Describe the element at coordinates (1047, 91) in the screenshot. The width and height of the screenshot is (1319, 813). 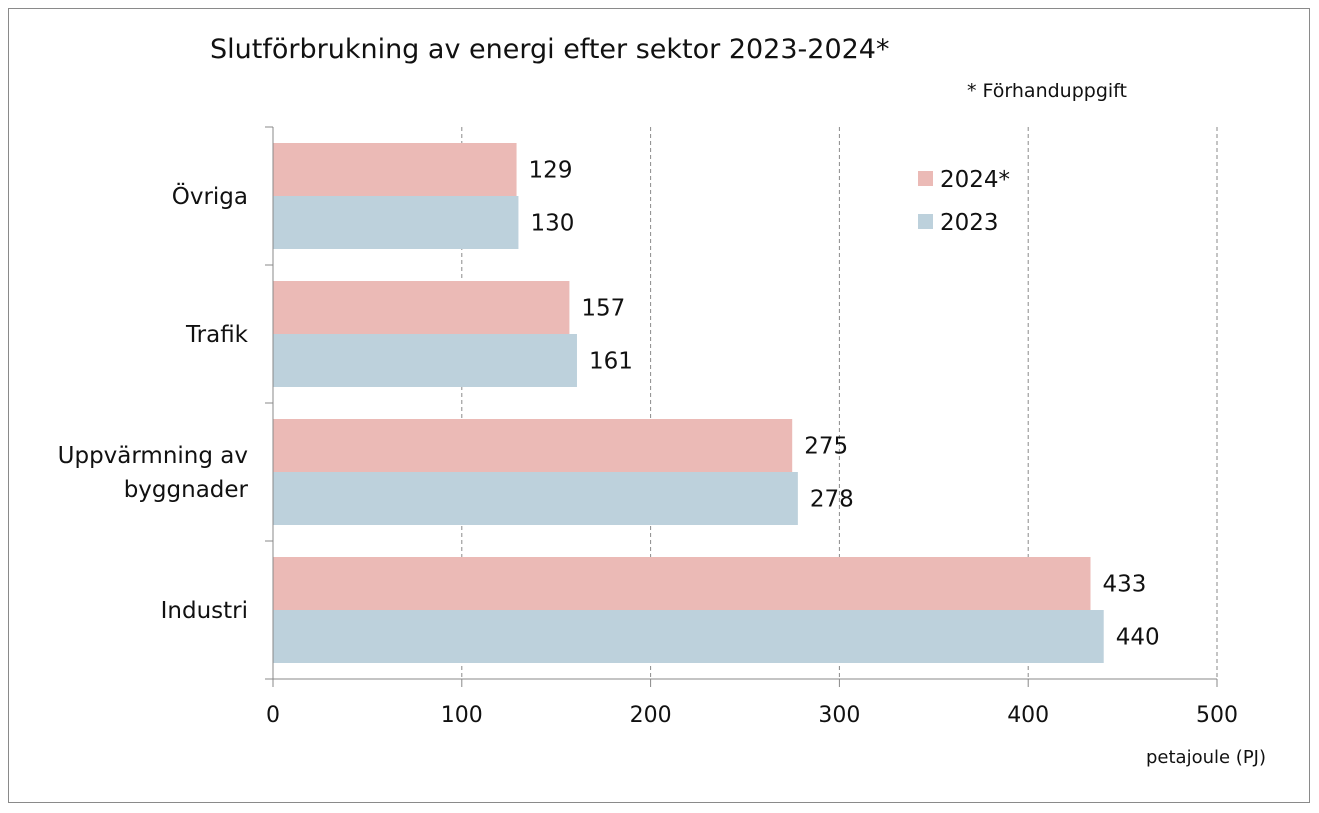
I see `chart-note: * Förhanduppgift` at that location.